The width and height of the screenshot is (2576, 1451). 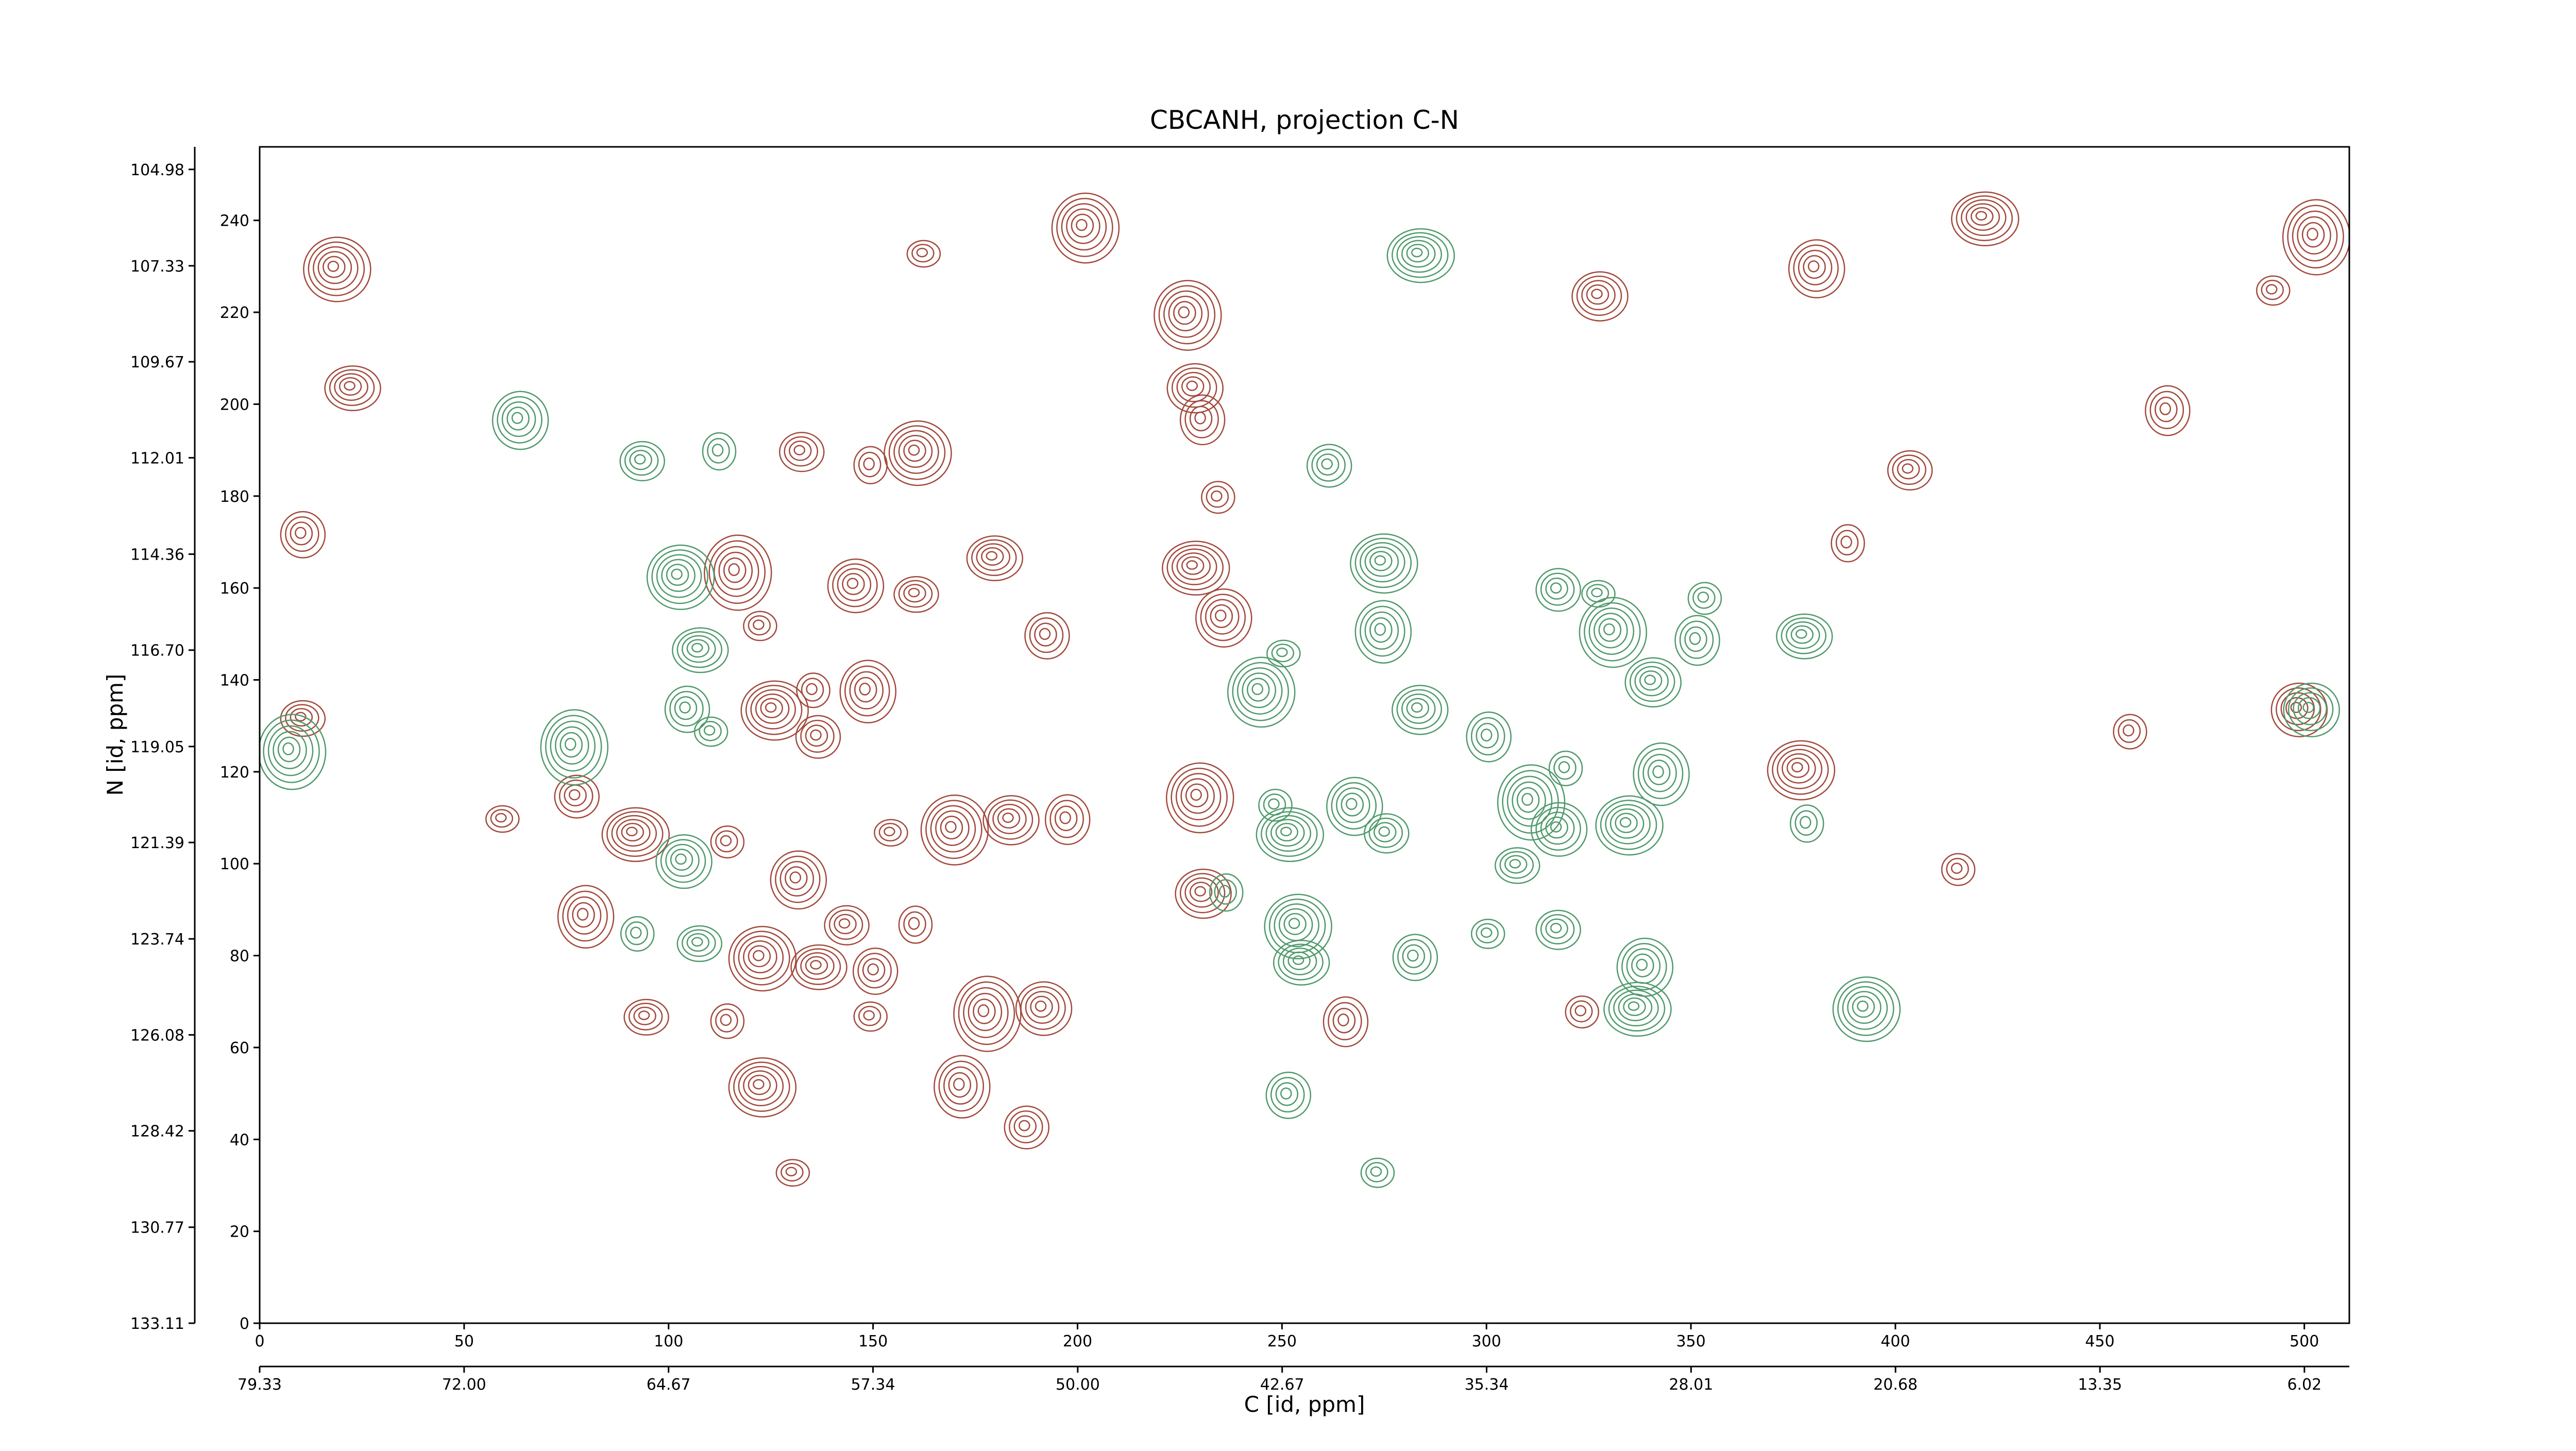 What do you see at coordinates (1486, 1341) in the screenshot?
I see `x-tick-label: 300` at bounding box center [1486, 1341].